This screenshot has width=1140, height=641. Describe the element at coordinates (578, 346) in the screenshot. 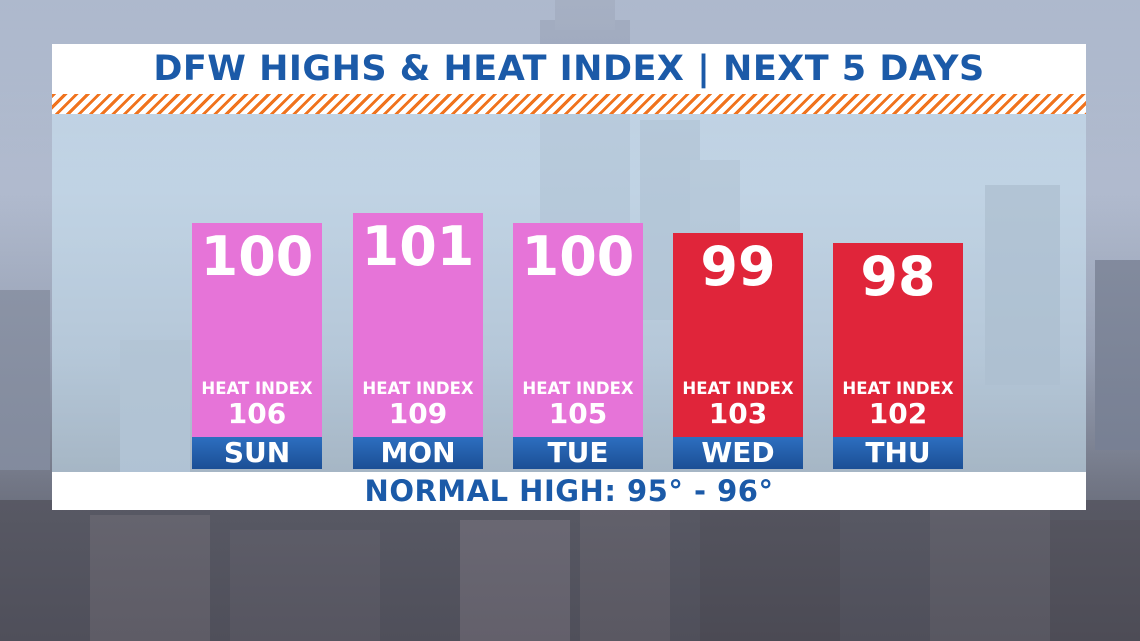

I see `bar-tue: 100 HEAT INDEX 105 TUE` at that location.